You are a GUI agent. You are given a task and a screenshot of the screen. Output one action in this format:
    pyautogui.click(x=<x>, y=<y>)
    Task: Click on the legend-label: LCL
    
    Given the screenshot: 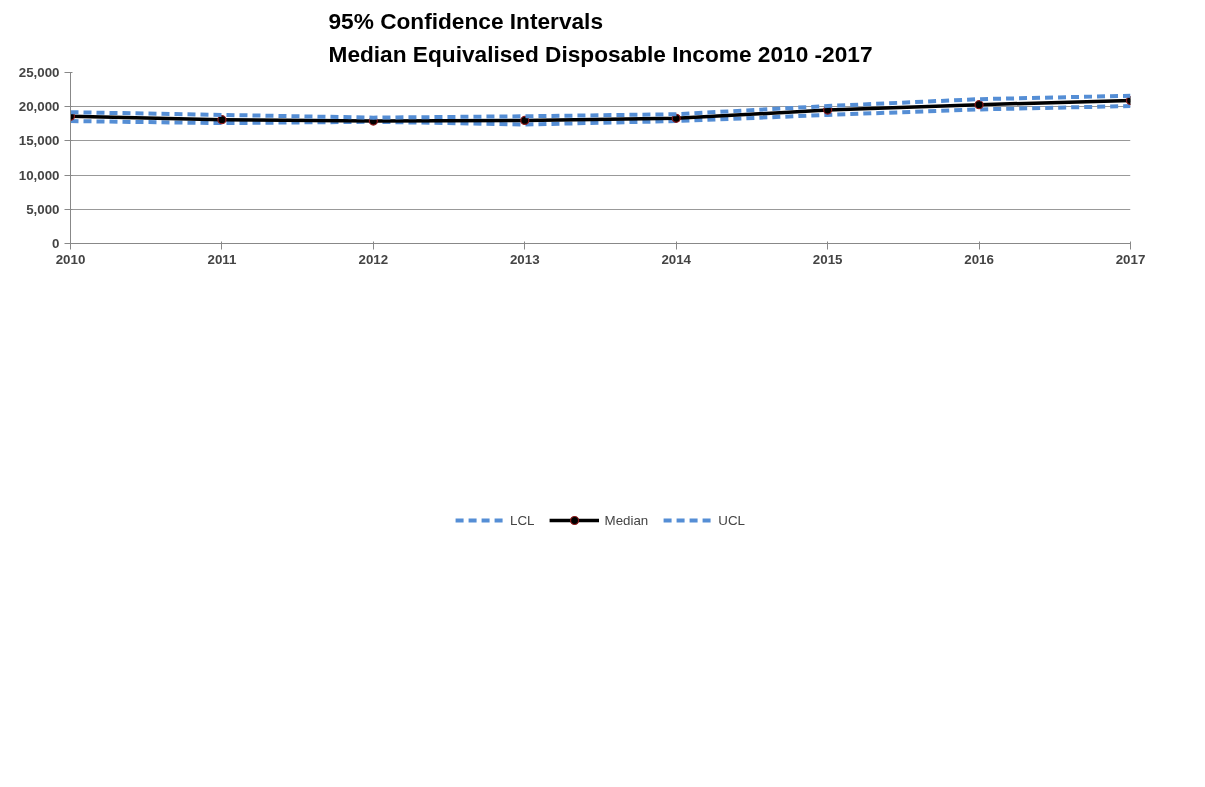 What is the action you would take?
    pyautogui.click(x=522, y=520)
    